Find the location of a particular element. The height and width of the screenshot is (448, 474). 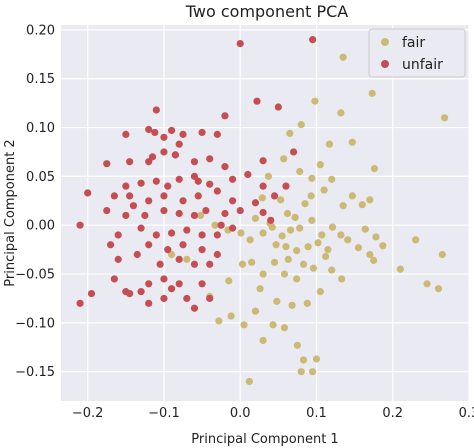

x-tick-label: 0.0 is located at coordinates (240, 413).